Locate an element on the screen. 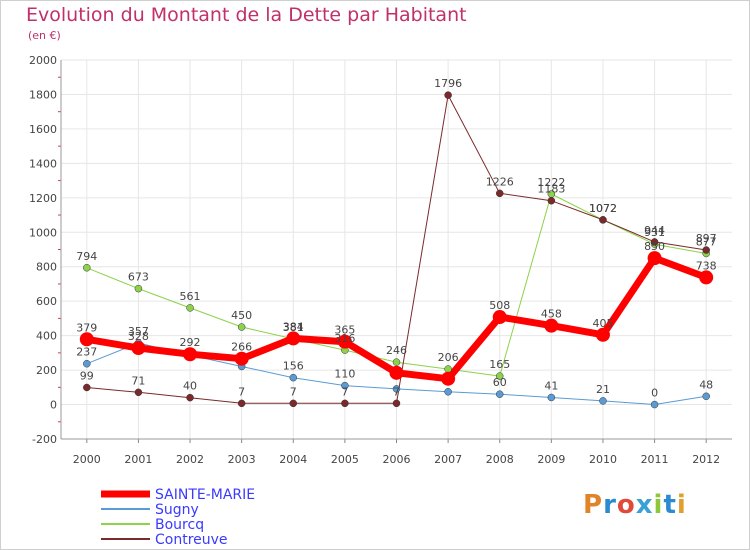 The width and height of the screenshot is (750, 550). y-tick-label: 800 is located at coordinates (46, 267).